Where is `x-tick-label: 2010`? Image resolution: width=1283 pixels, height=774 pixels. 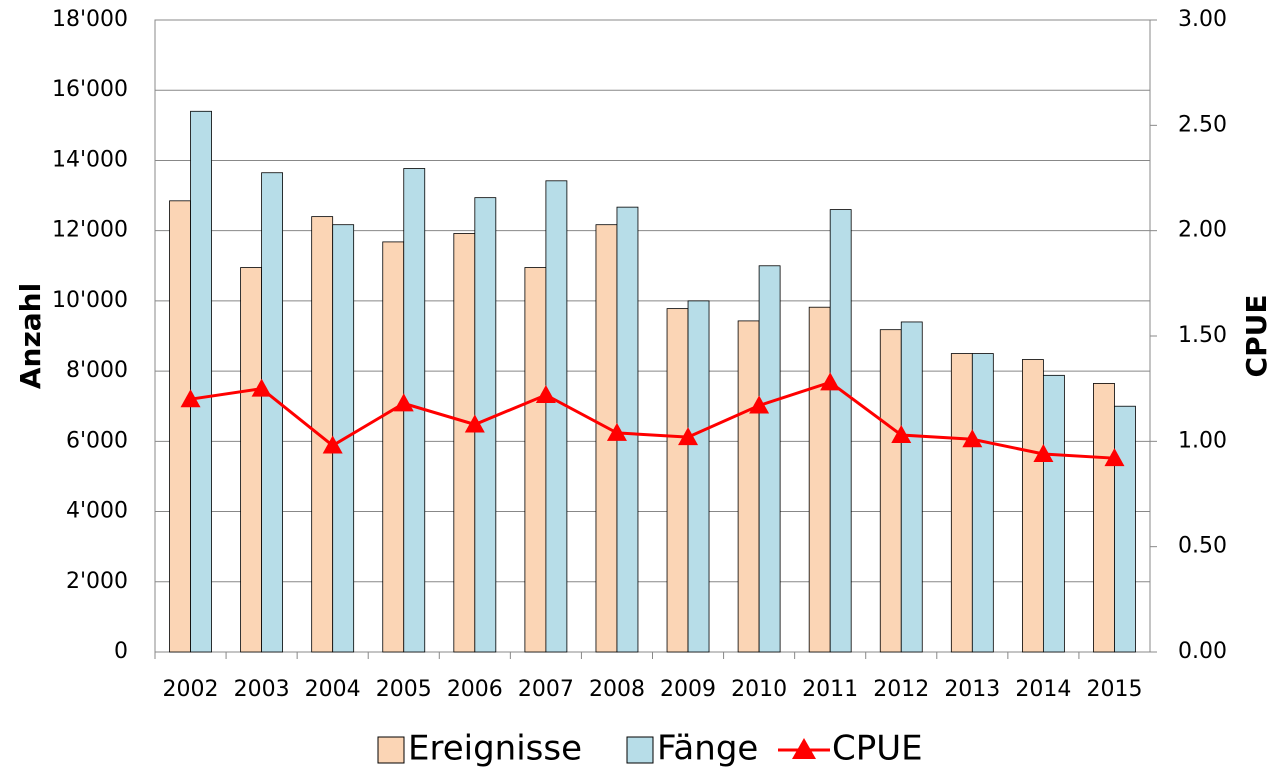
x-tick-label: 2010 is located at coordinates (759, 689).